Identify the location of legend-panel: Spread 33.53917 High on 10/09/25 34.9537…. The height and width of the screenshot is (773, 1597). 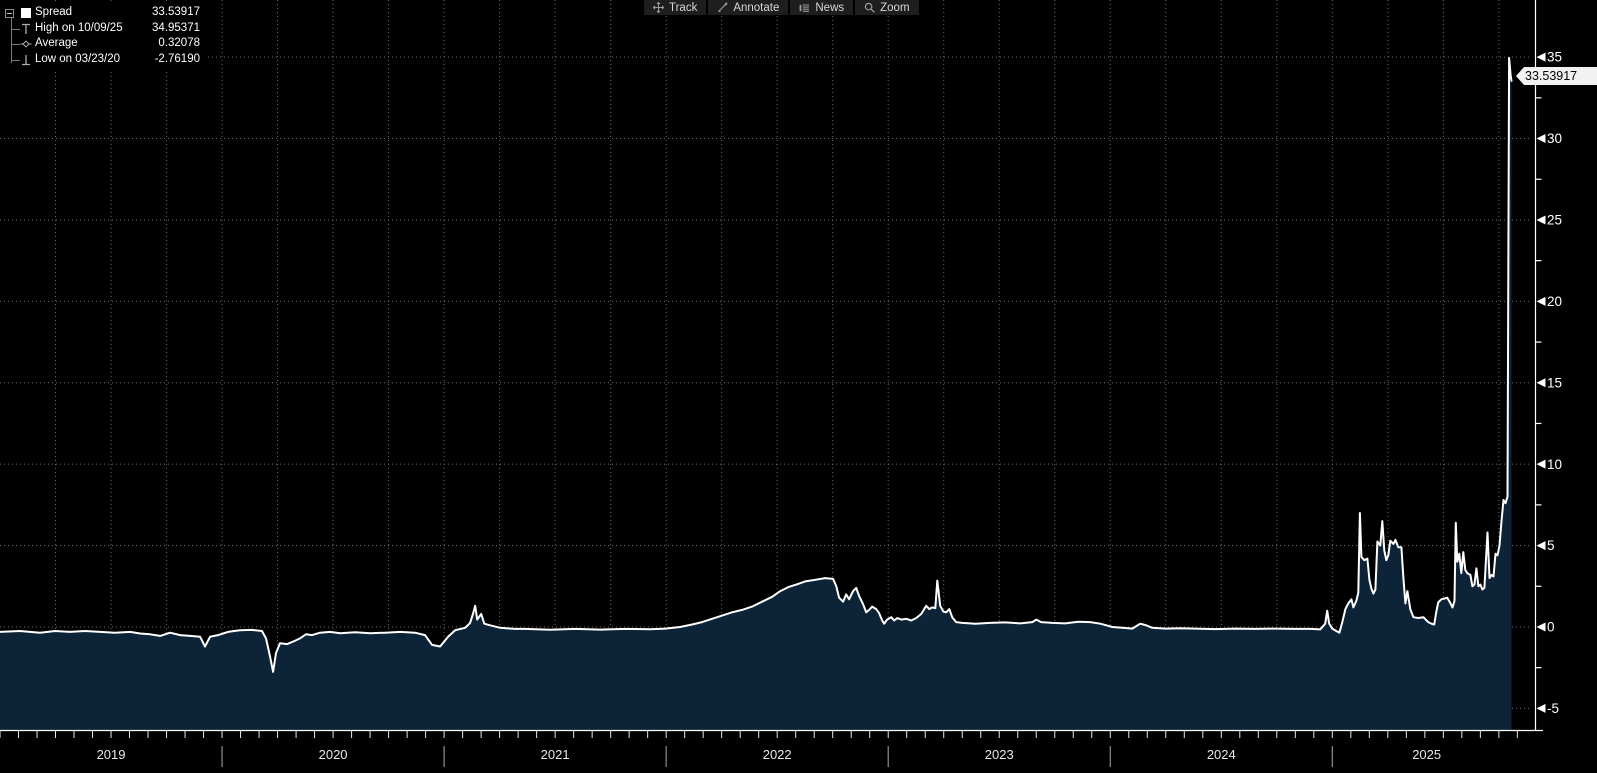
(103, 36).